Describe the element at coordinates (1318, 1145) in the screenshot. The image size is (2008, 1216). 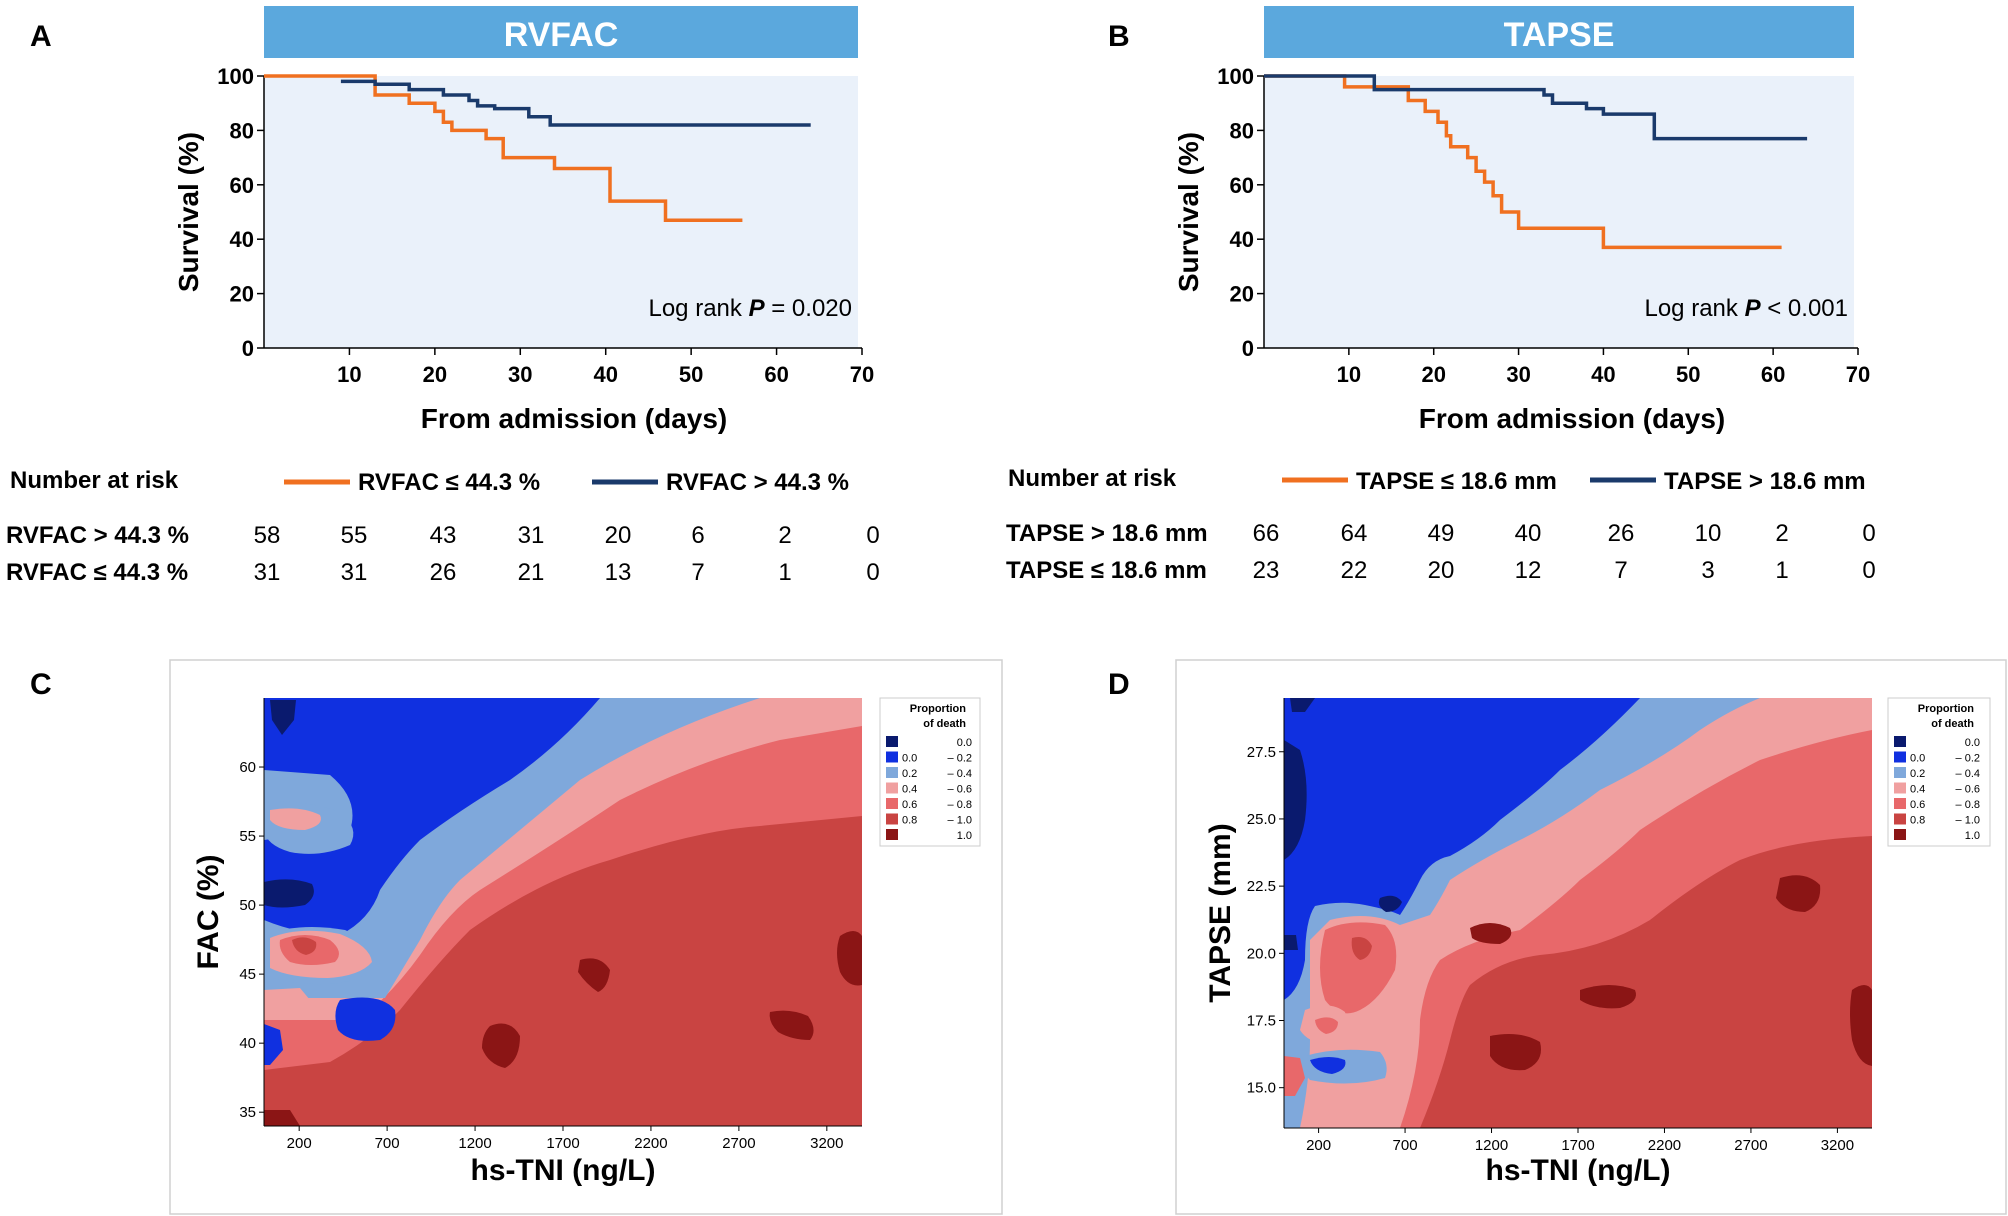
I see `d-x-tick-label: 200` at that location.